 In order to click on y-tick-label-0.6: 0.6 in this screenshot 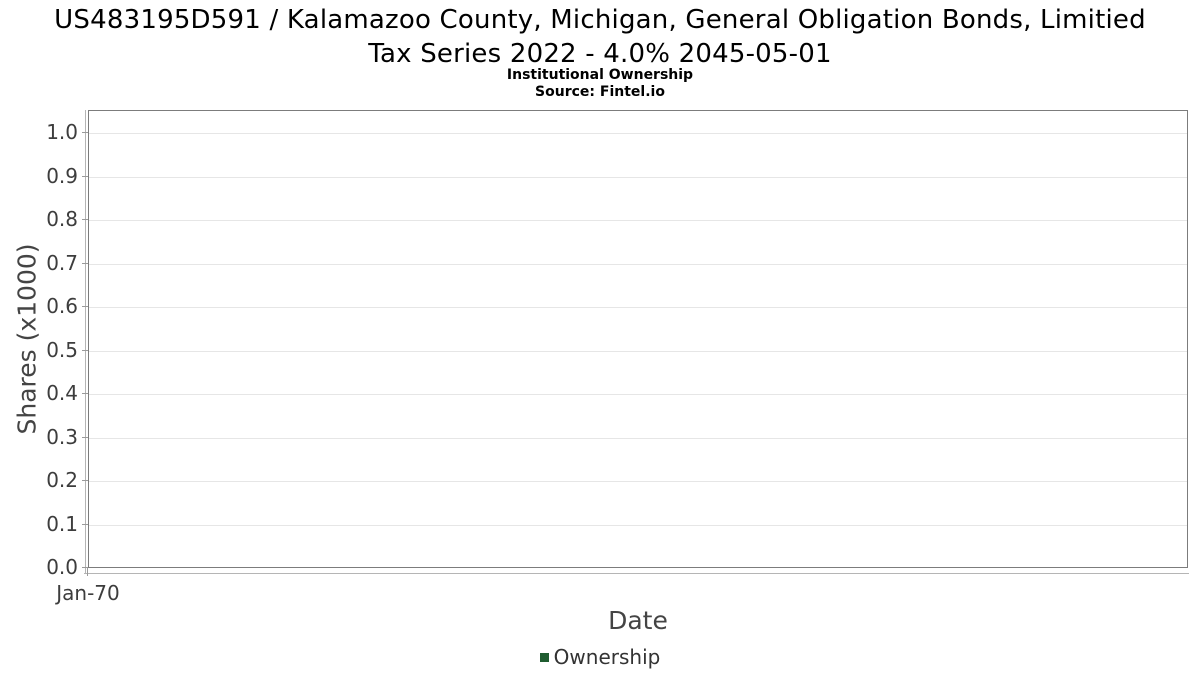, I will do `click(62, 306)`.